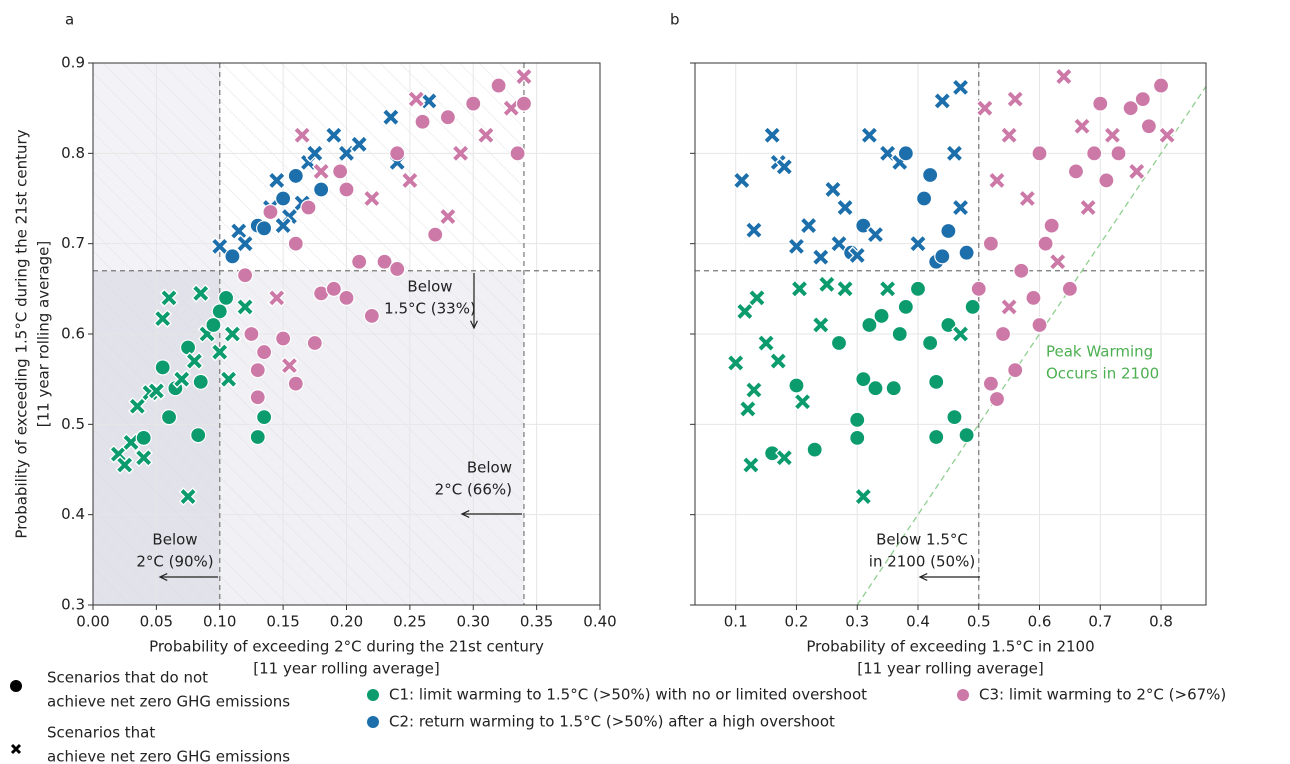  Describe the element at coordinates (950, 669) in the screenshot. I see `x-axis-label: [11 year rolling average]` at that location.